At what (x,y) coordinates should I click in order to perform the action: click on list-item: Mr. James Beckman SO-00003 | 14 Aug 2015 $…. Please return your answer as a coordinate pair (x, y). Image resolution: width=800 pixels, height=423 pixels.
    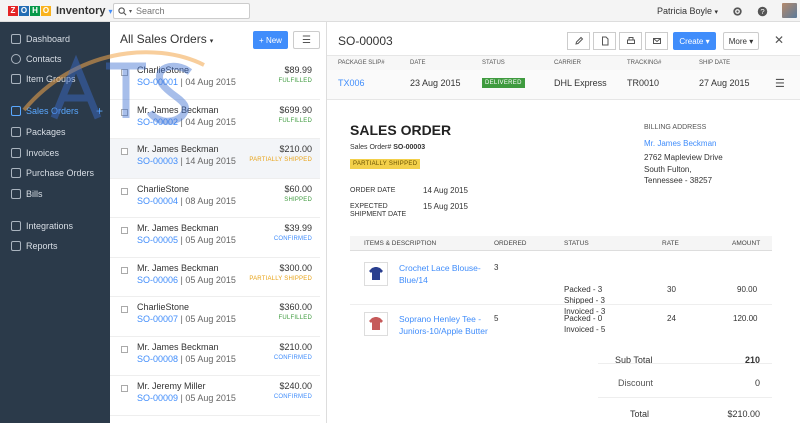
    Looking at the image, I should click on (215, 159).